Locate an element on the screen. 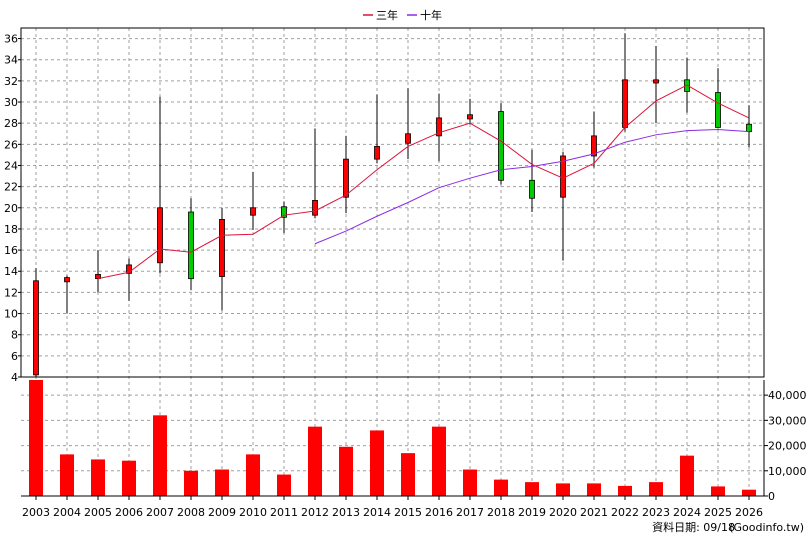  price-tick-label: 36 is located at coordinates (11, 39).